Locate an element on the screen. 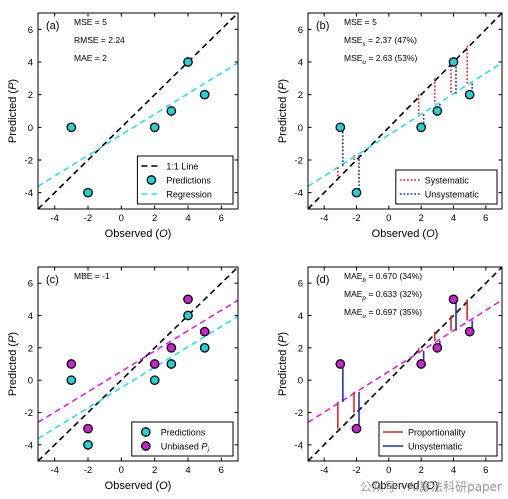  stats-text: RMSE = 2.24 is located at coordinates (99, 40).